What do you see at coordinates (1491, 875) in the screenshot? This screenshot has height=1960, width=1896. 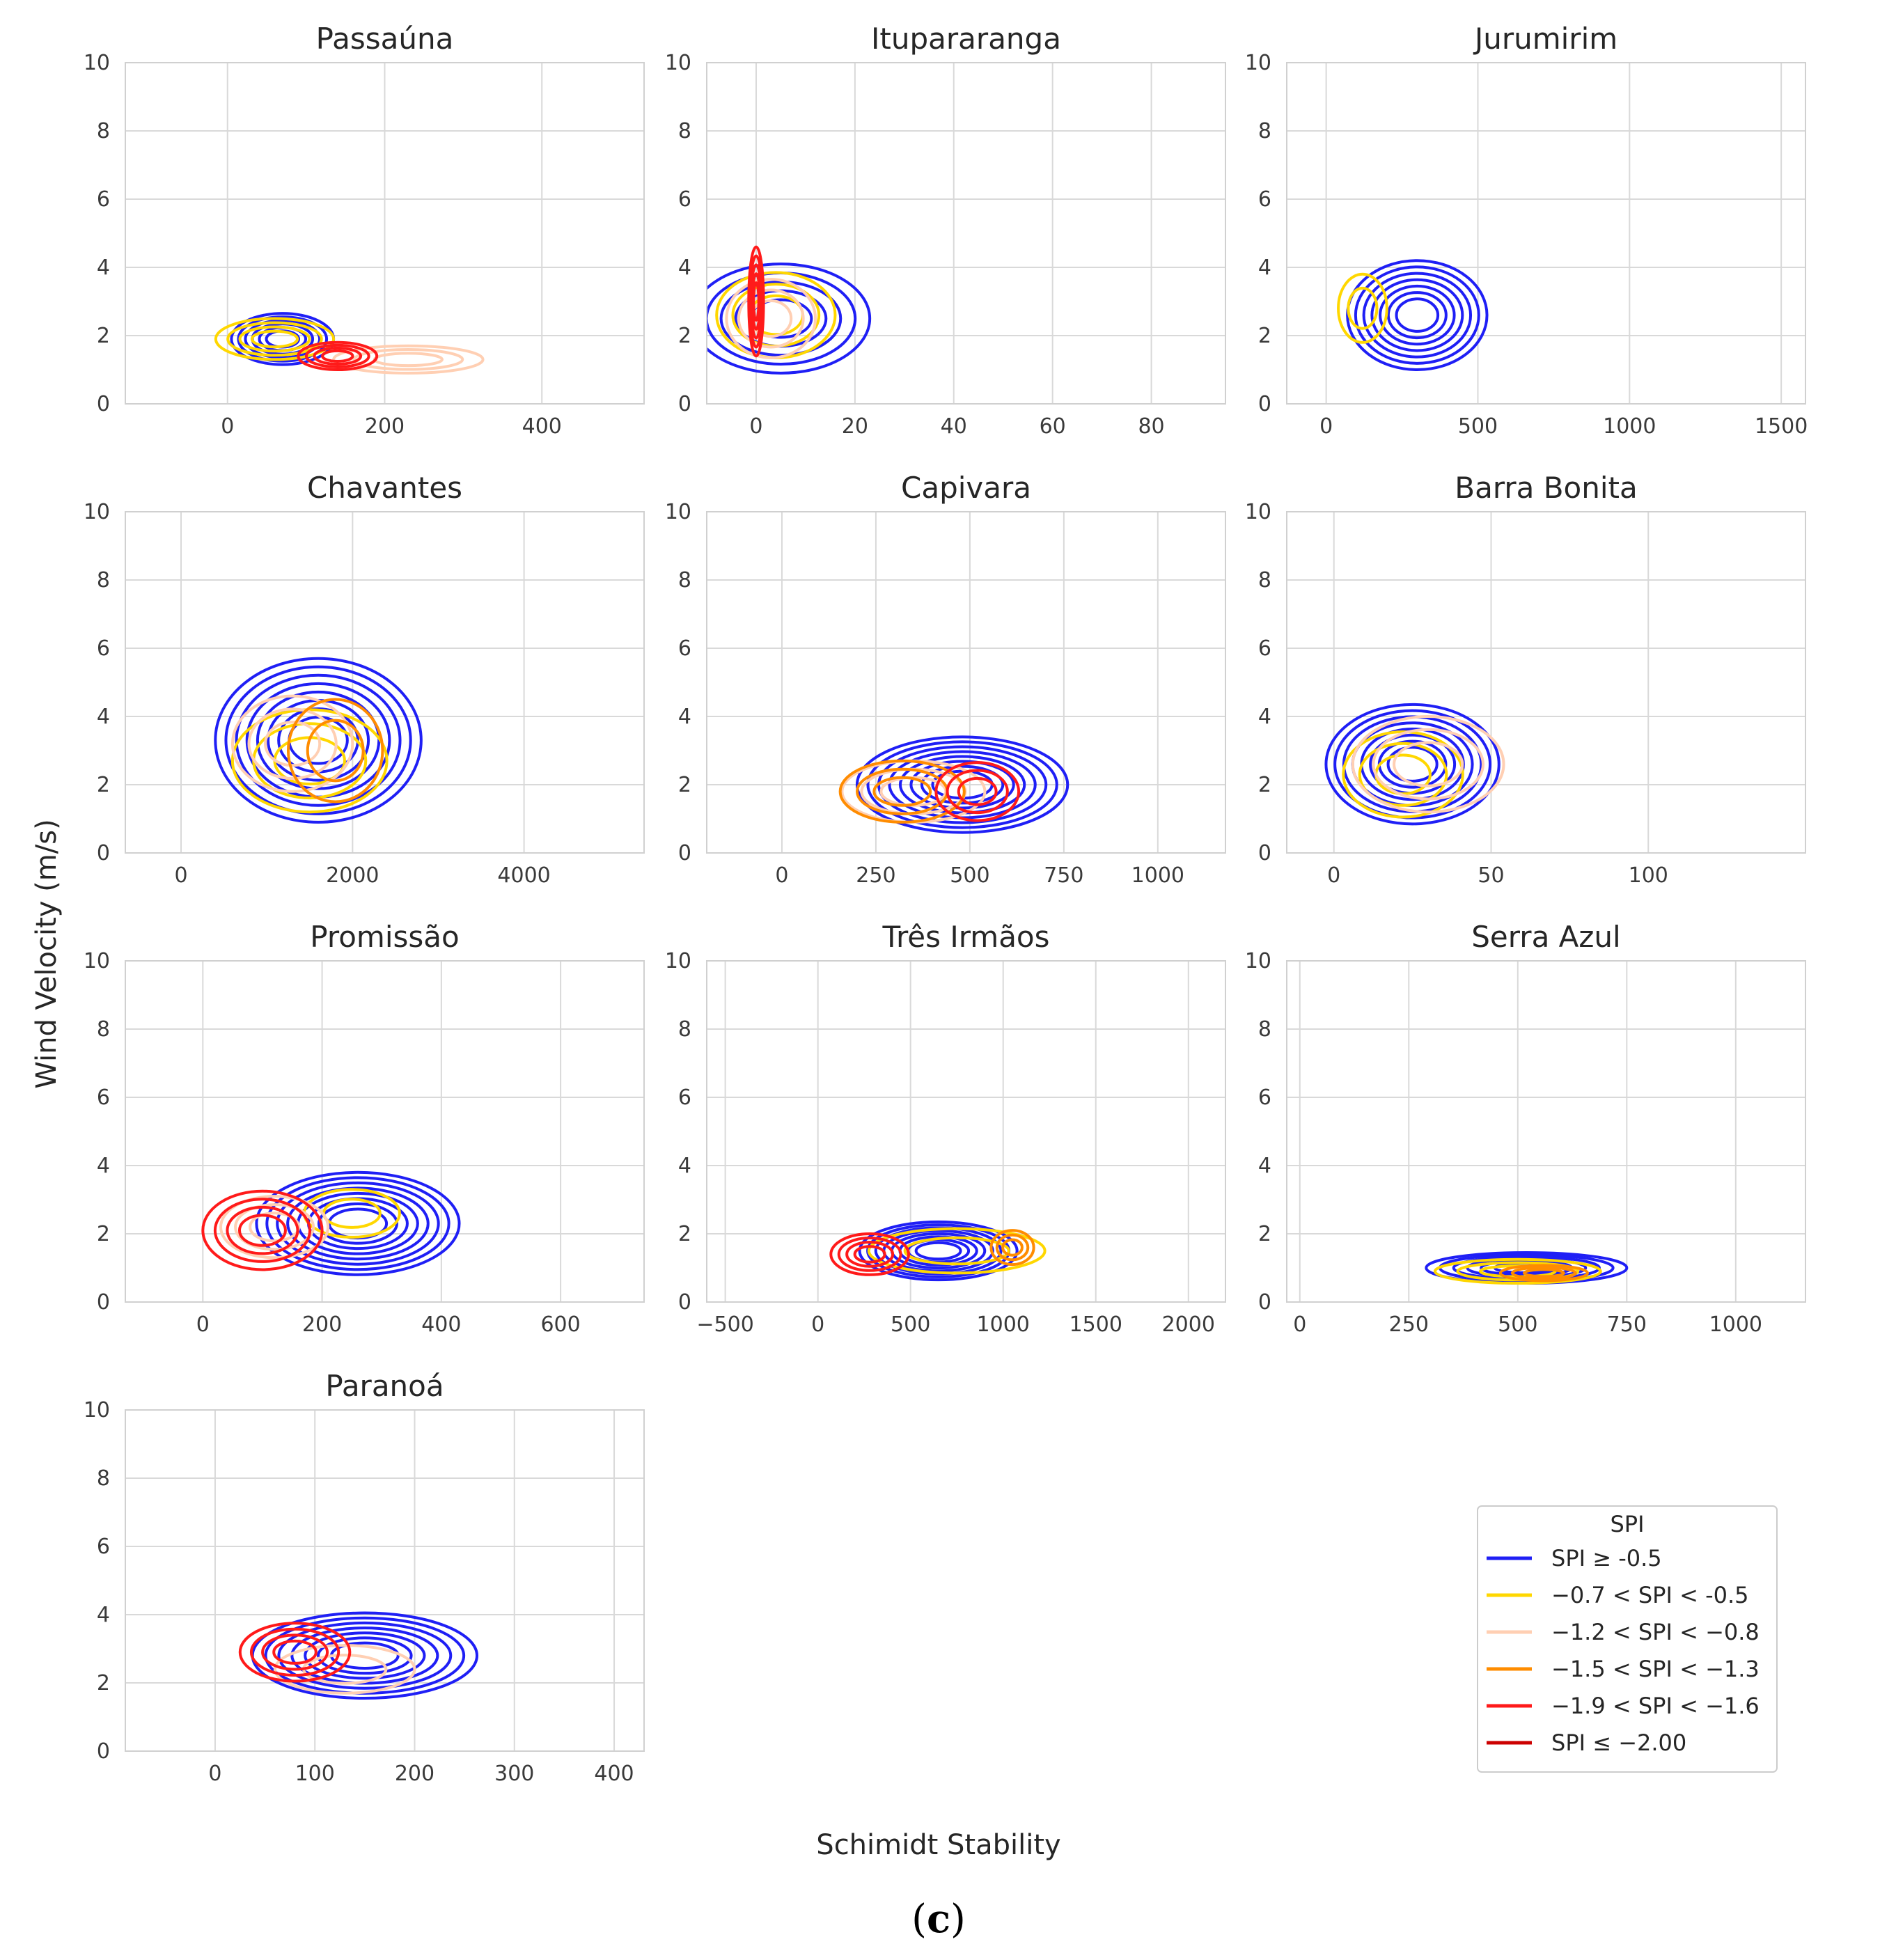 I see `x-tick-label: 50` at bounding box center [1491, 875].